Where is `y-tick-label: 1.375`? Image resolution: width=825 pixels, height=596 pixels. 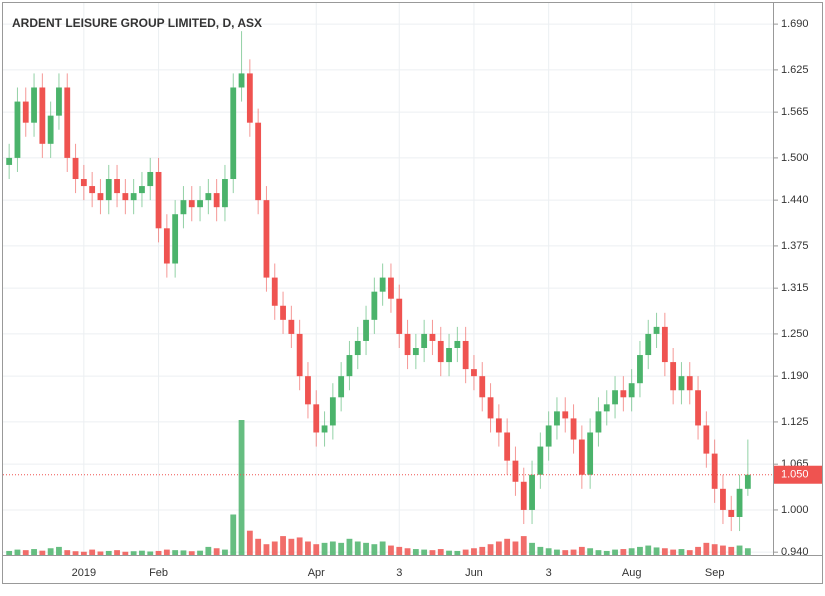 y-tick-label: 1.375 is located at coordinates (795, 246).